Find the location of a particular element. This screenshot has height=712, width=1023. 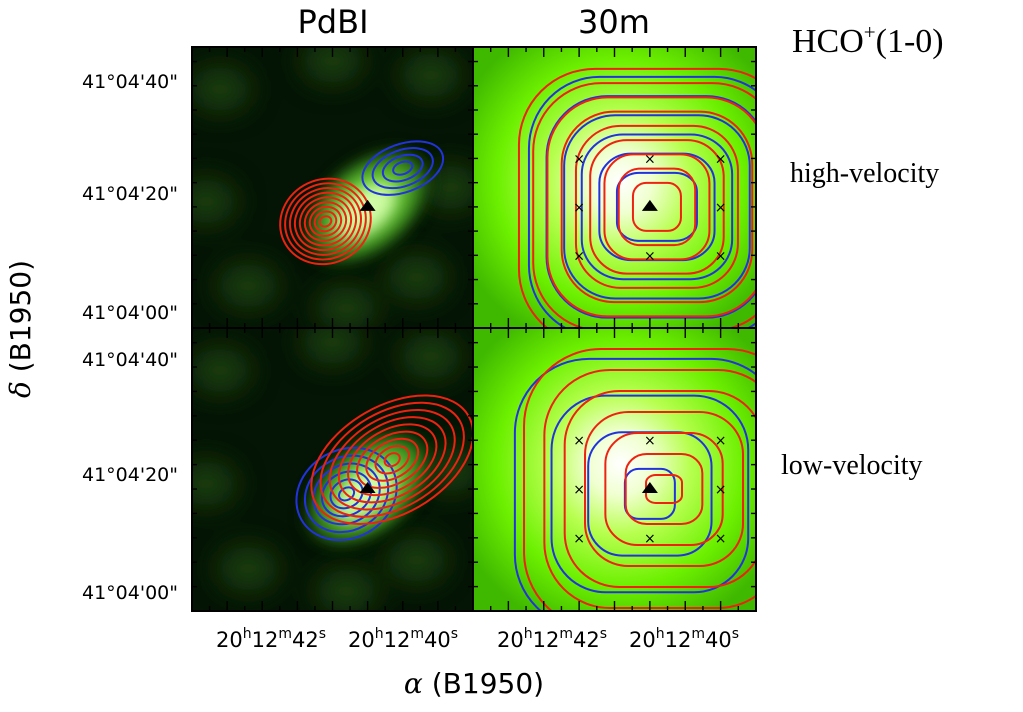

x-axis-label: α (B1950) is located at coordinates (474, 683).